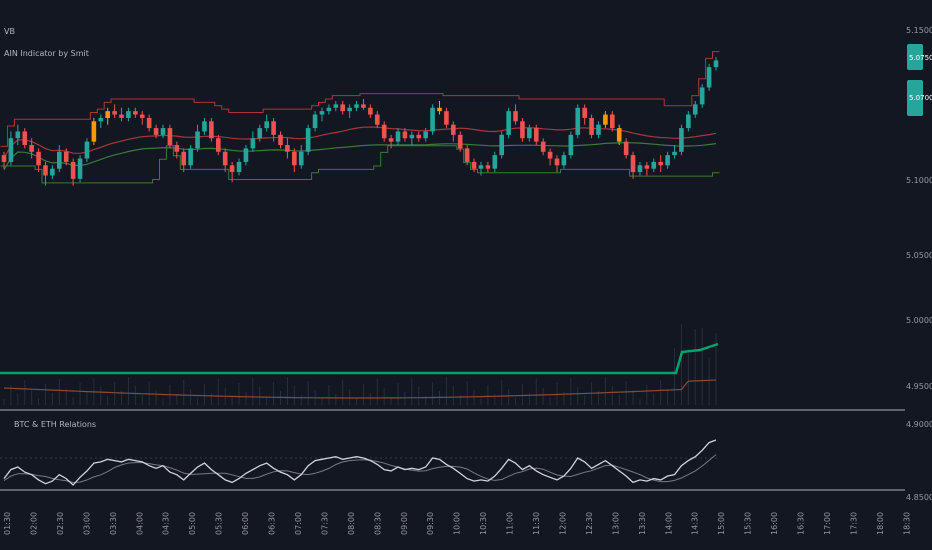 This screenshot has width=932, height=550. I want to click on time-label: 17:30, so click(853, 523).